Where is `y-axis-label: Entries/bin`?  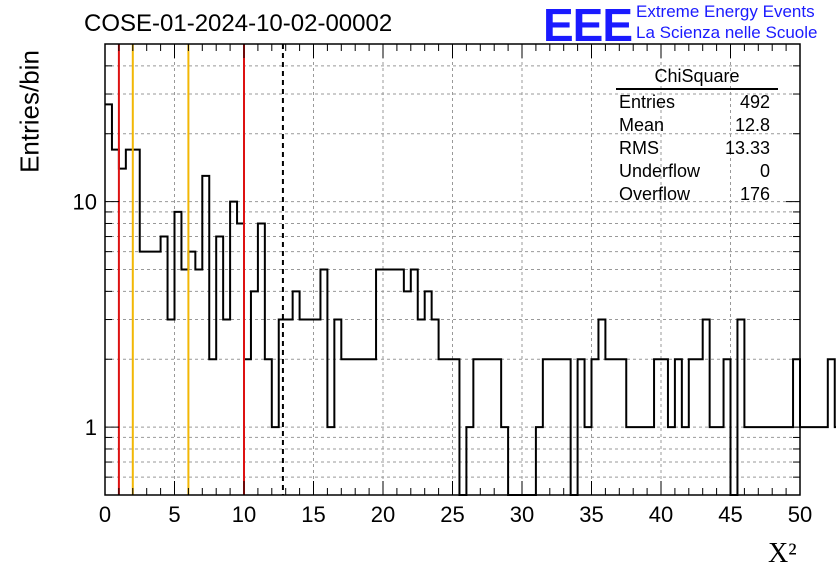
y-axis-label: Entries/bin is located at coordinates (29, 111).